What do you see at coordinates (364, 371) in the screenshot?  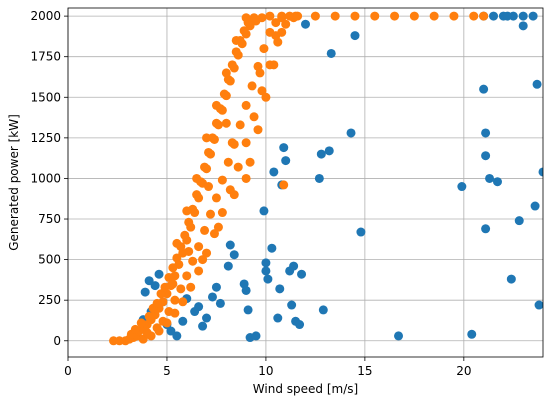 I see `x-tick-label: 15` at bounding box center [364, 371].